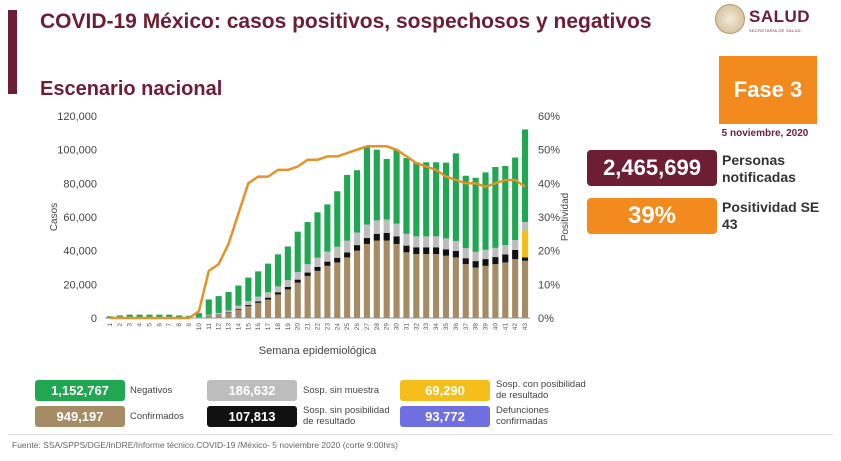 This screenshot has width=841, height=461. What do you see at coordinates (94, 319) in the screenshot?
I see `y-tick-label: 0` at bounding box center [94, 319].